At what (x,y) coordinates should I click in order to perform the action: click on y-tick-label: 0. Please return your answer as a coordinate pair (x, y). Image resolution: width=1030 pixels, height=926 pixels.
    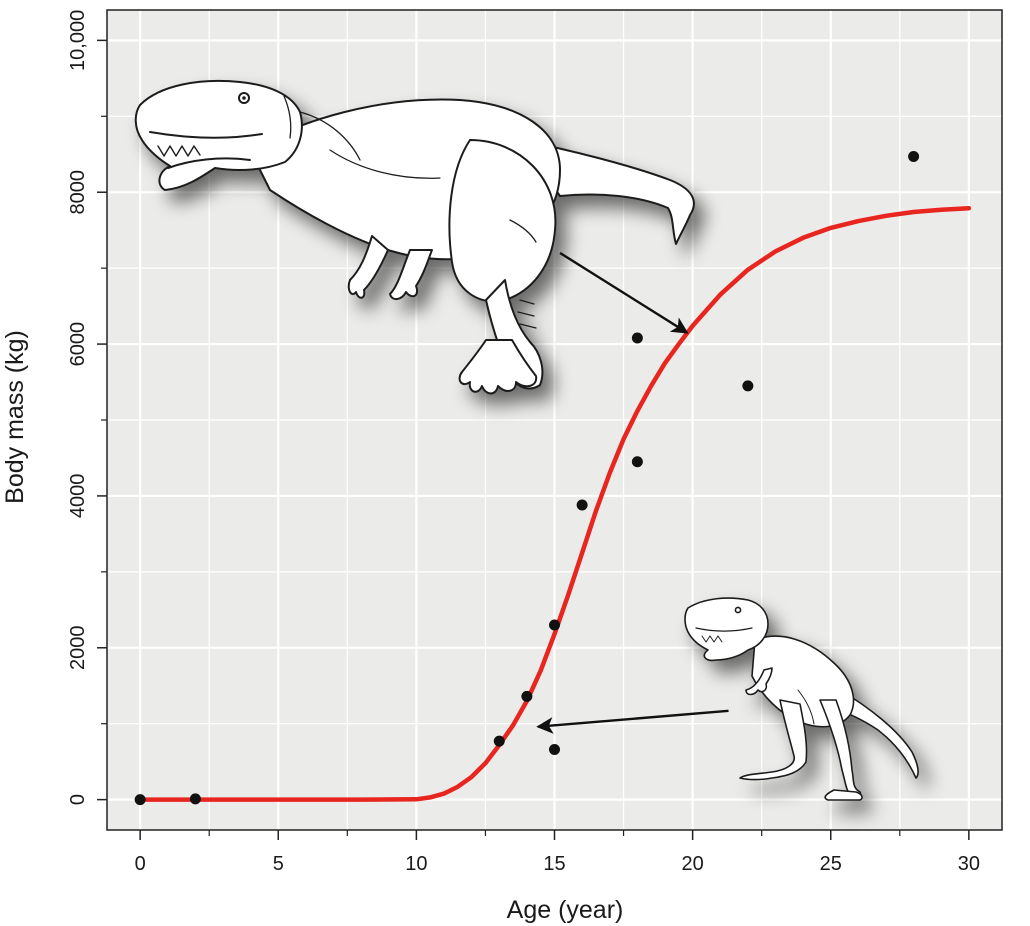
    Looking at the image, I should click on (78, 799).